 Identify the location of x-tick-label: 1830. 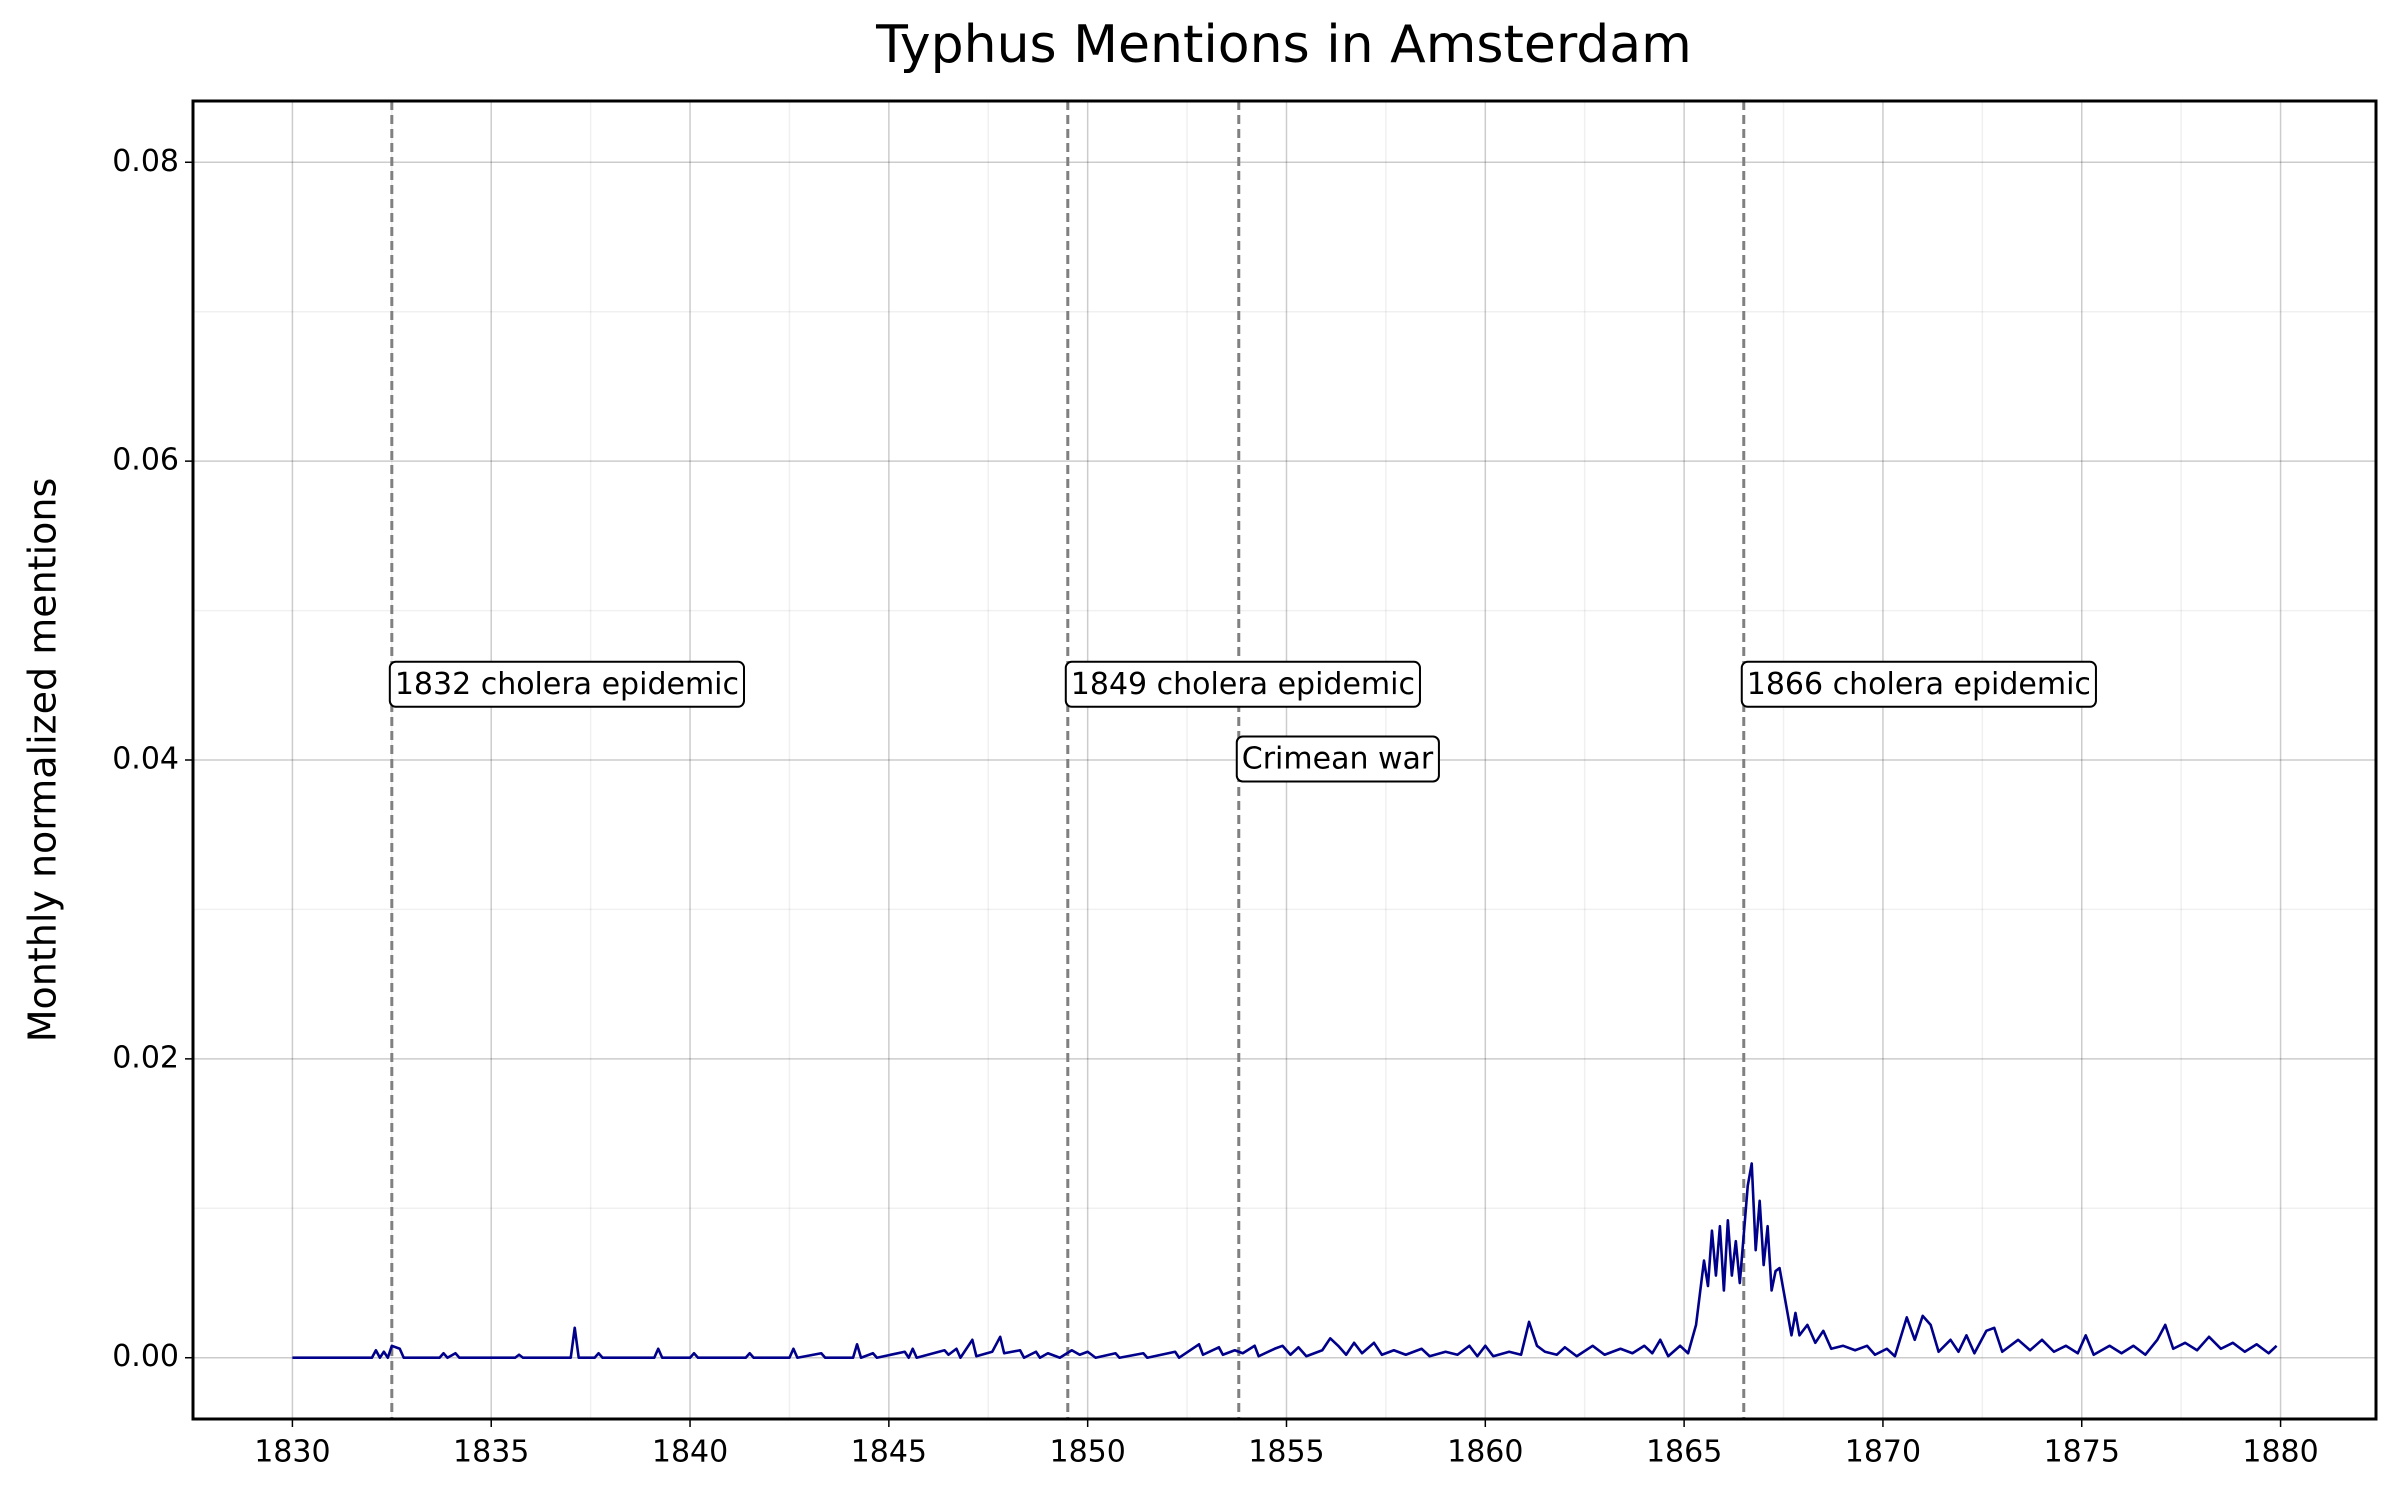
(292, 1452).